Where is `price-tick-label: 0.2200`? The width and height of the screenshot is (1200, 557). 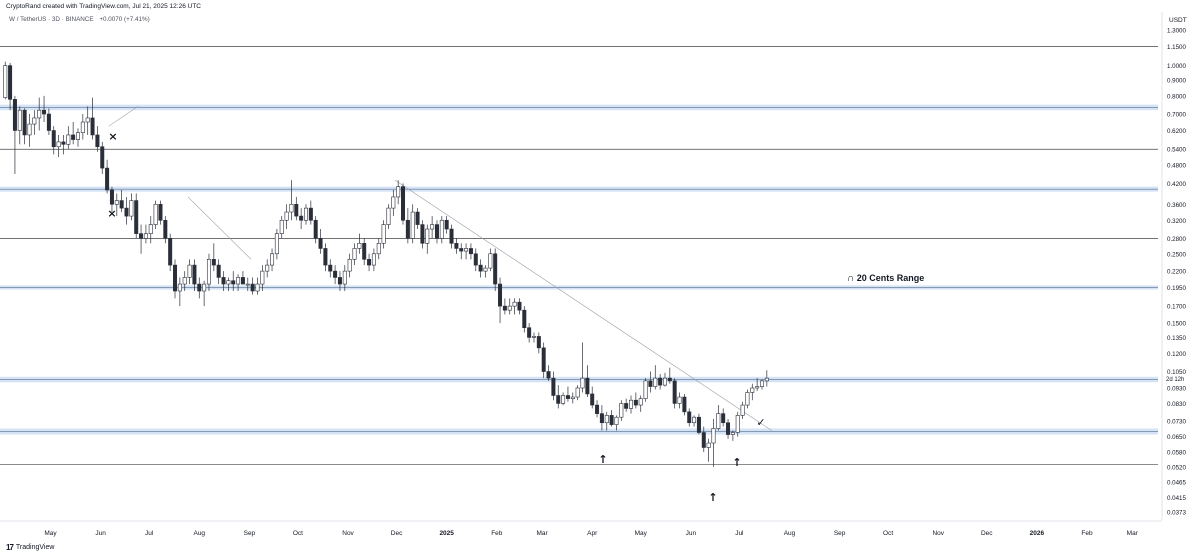
price-tick-label: 0.2200 is located at coordinates (1176, 272).